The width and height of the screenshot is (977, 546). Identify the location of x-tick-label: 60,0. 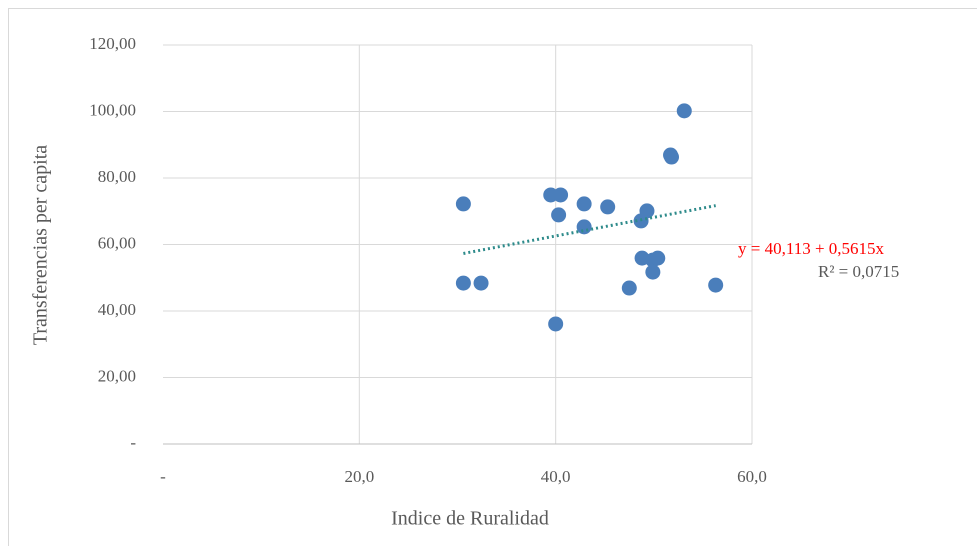
(752, 476).